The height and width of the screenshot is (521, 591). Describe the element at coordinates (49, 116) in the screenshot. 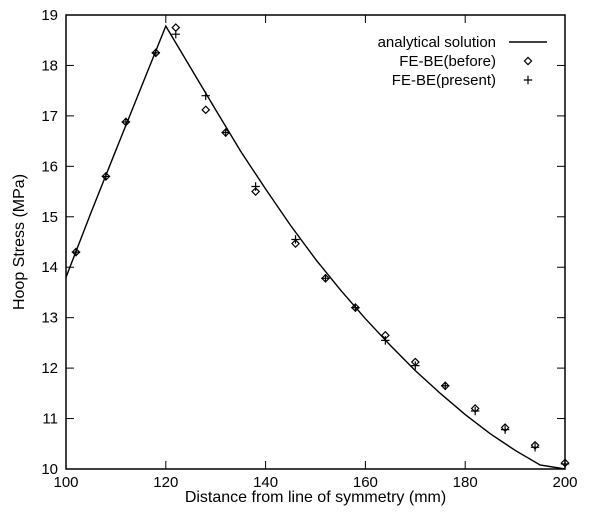

I see `y-tick-label: 17` at that location.